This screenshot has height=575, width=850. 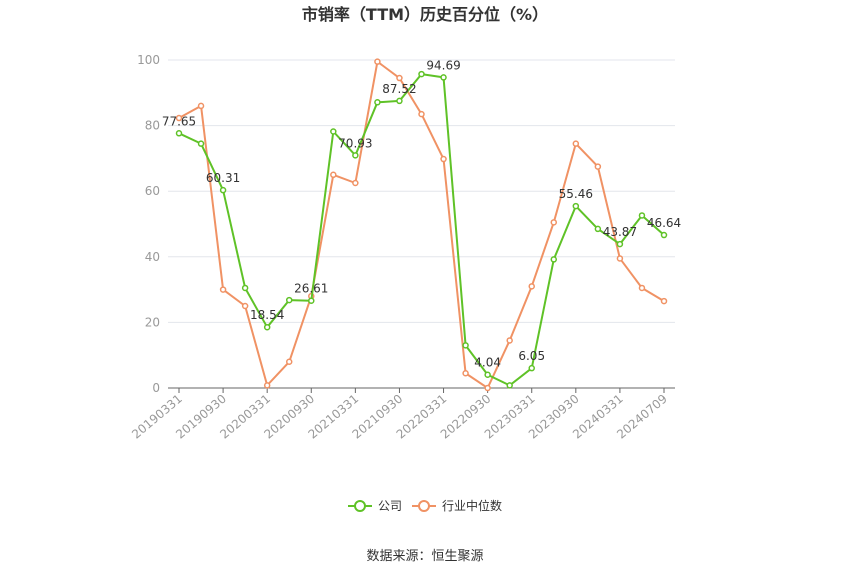 I want to click on data-label: 43.87, so click(x=620, y=232).